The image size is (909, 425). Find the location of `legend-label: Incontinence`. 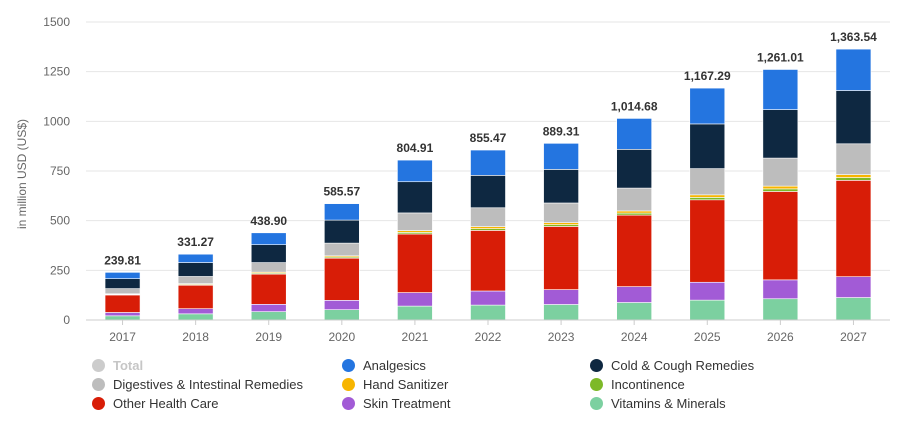

legend-label: Incontinence is located at coordinates (648, 384).